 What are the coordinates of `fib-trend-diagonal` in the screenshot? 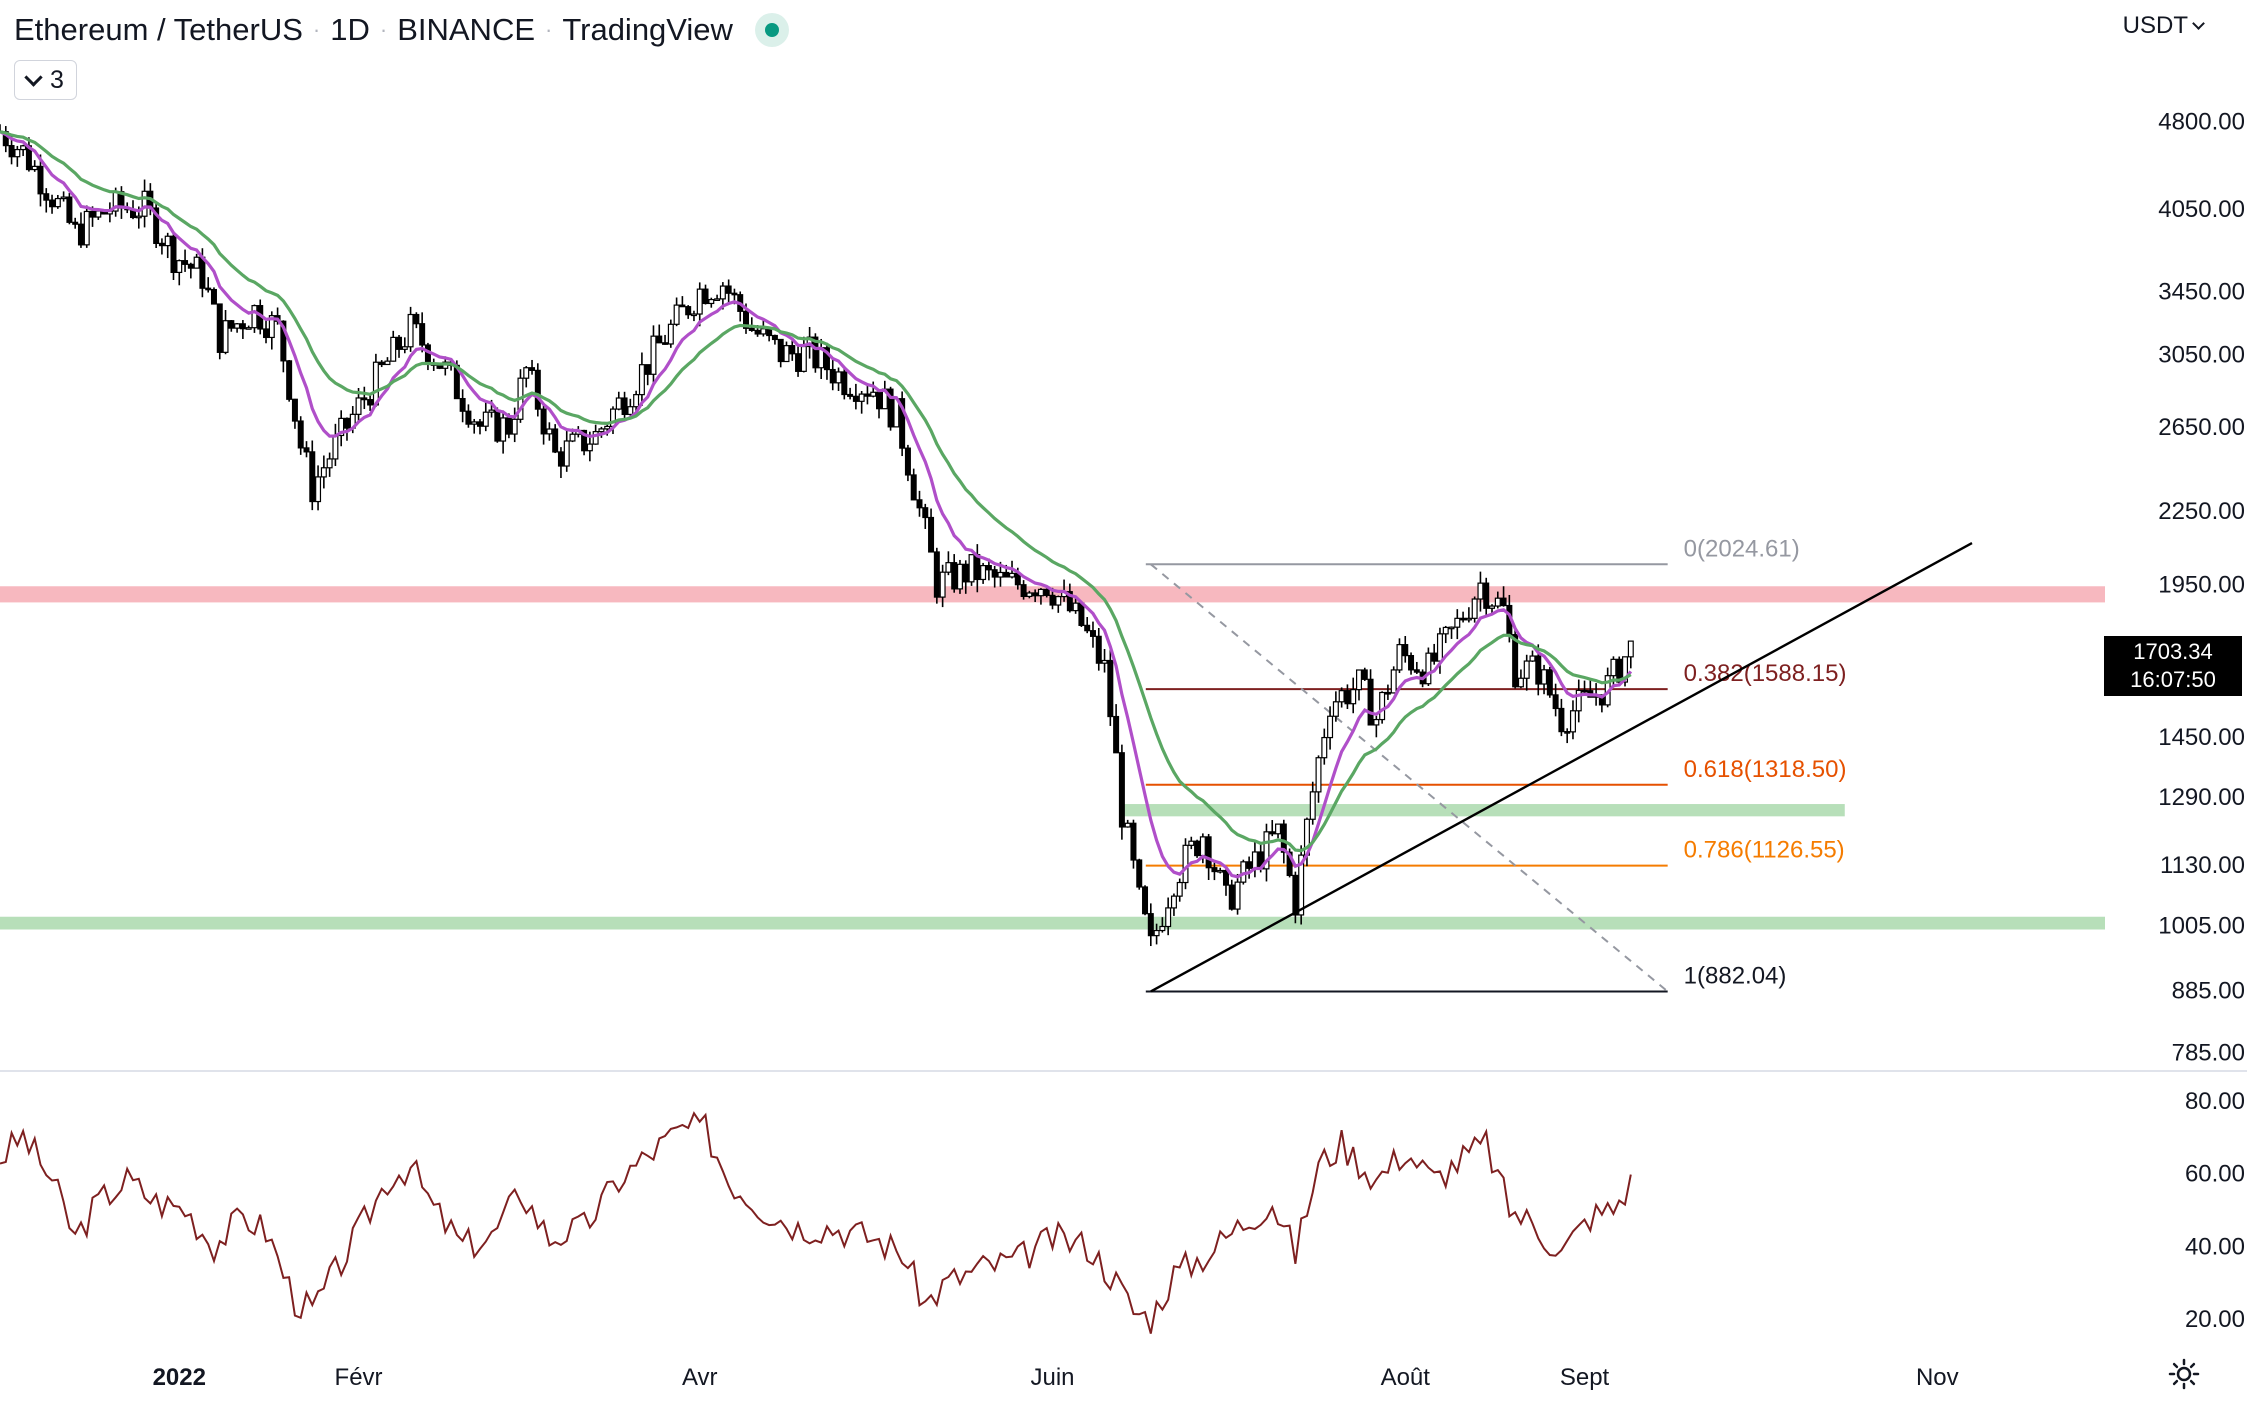 It's located at (1409, 778).